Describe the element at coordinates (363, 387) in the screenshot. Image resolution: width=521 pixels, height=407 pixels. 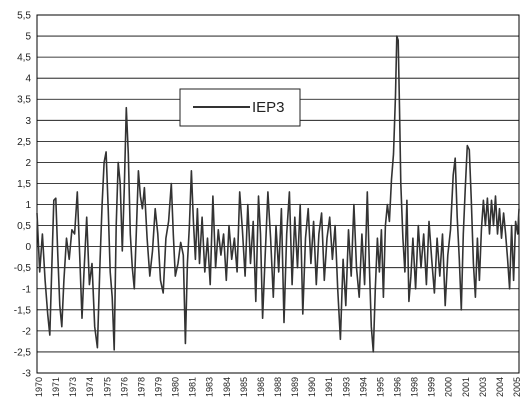
I see `x-tick-label: 1994` at that location.